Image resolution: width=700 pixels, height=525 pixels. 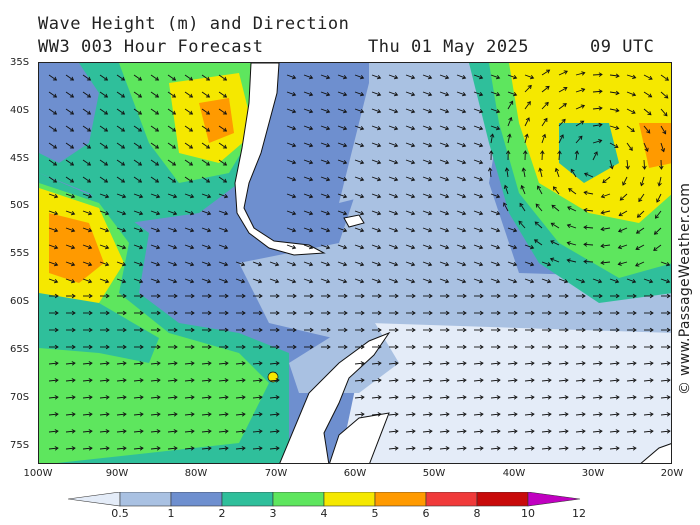 What do you see at coordinates (20, 62) in the screenshot?
I see `lat-label: 35S` at bounding box center [20, 62].